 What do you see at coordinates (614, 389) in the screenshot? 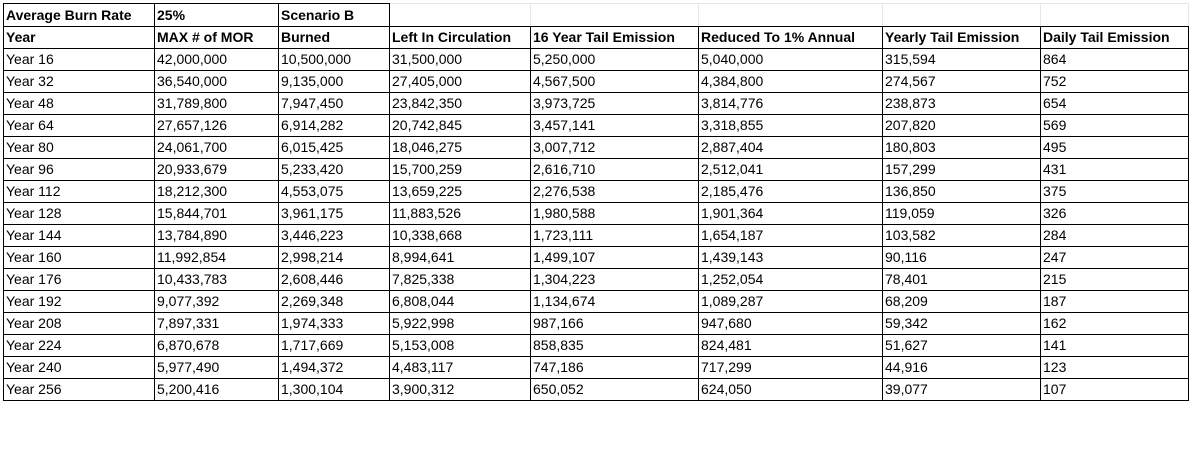
I see `cell-16-year-tail-emission: 650,052` at bounding box center [614, 389].